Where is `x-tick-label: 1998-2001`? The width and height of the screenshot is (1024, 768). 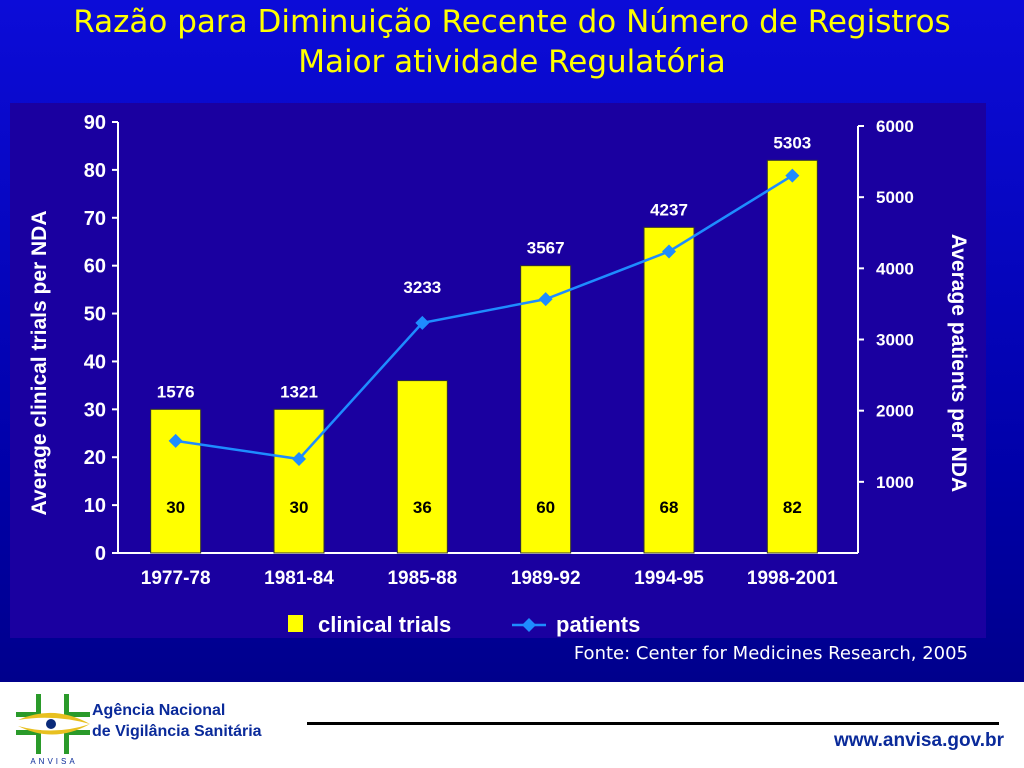
x-tick-label: 1998-2001 is located at coordinates (792, 578).